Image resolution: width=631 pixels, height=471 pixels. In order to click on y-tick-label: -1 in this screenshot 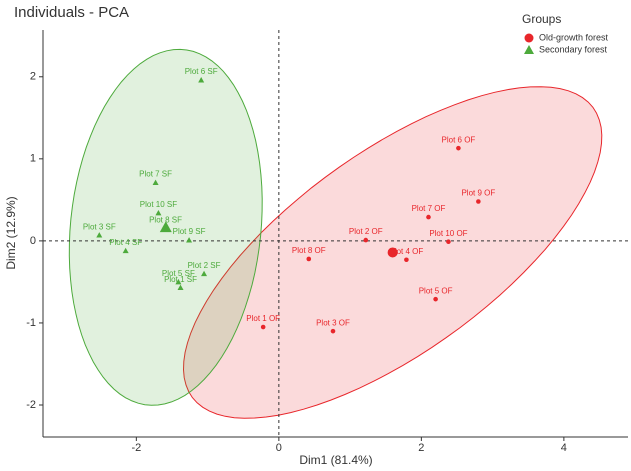, I will do `click(31, 323)`.